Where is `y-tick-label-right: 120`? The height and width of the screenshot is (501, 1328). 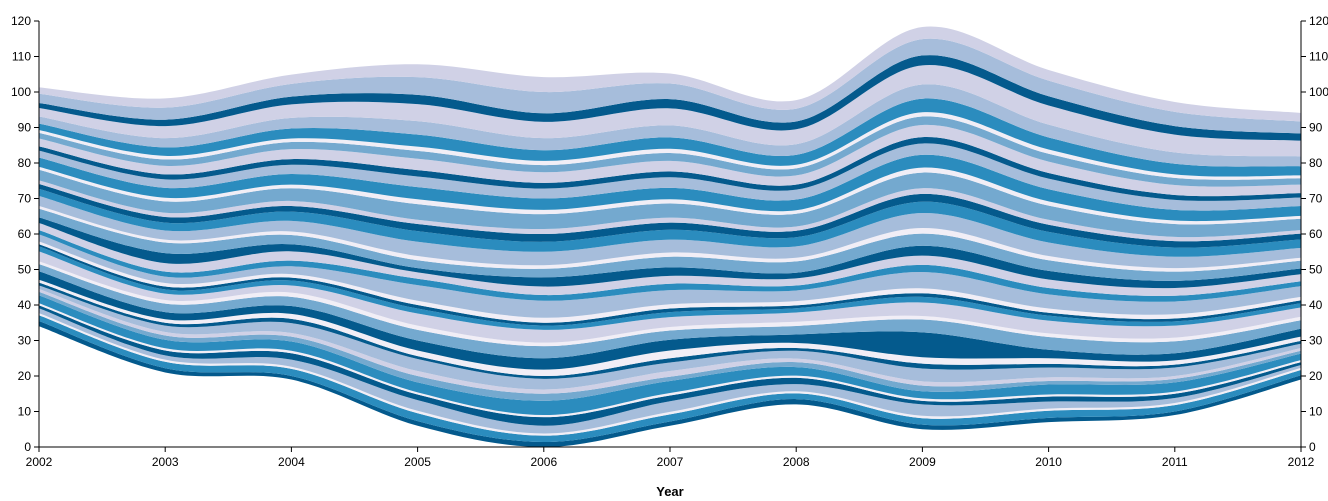 y-tick-label-right: 120 is located at coordinates (1318, 21).